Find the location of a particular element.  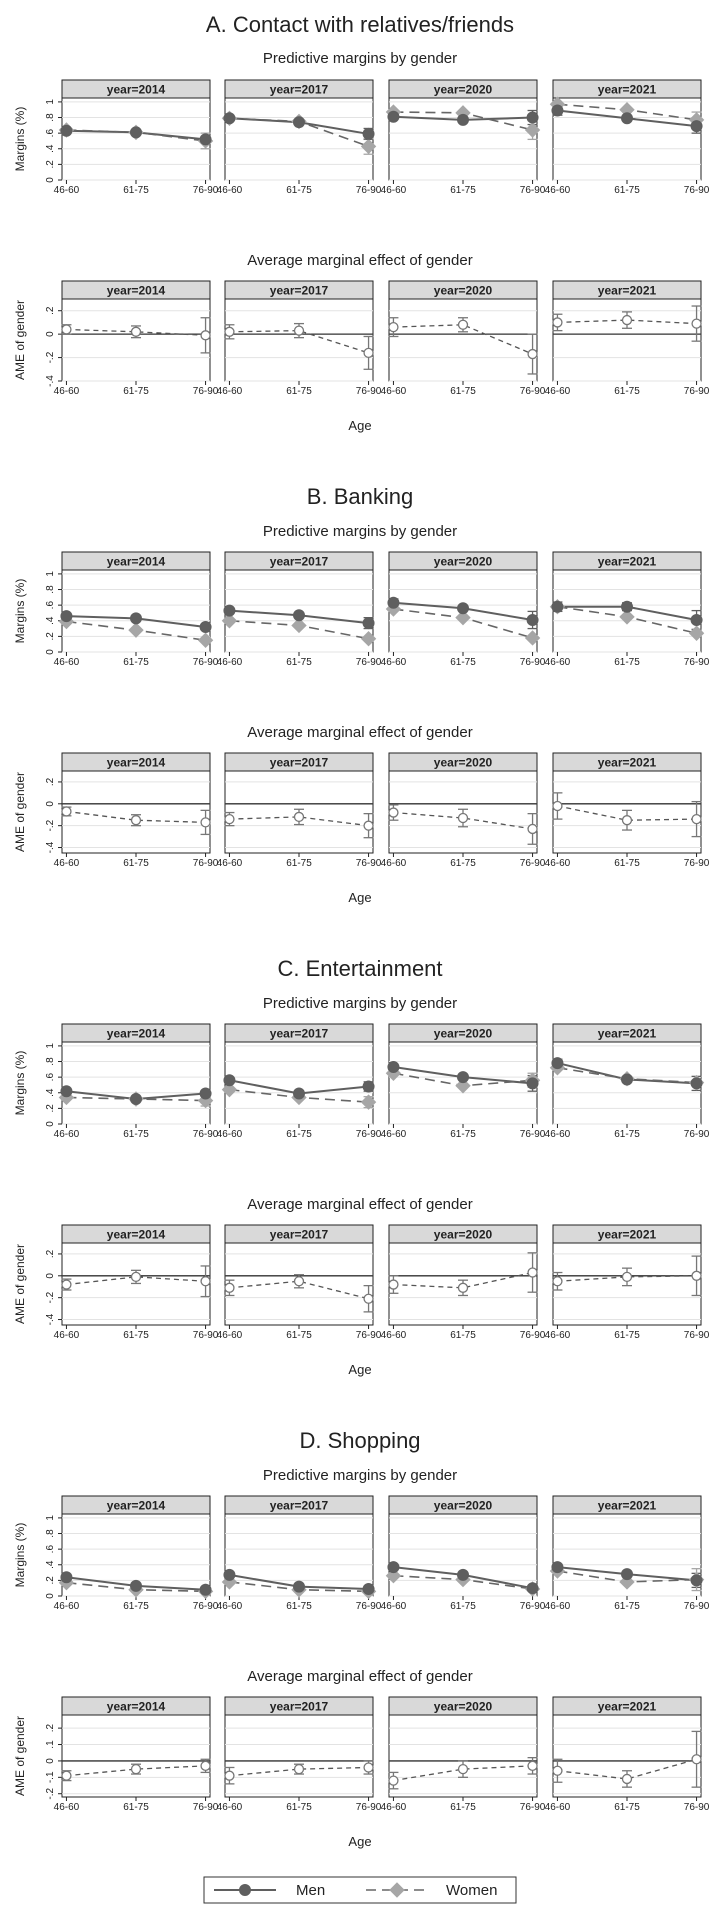

margins-panel-2014: year=2014 0 .2 .4 .6 .8 1 46-60 61-75 76-90 is located at coordinates (132, 1081).